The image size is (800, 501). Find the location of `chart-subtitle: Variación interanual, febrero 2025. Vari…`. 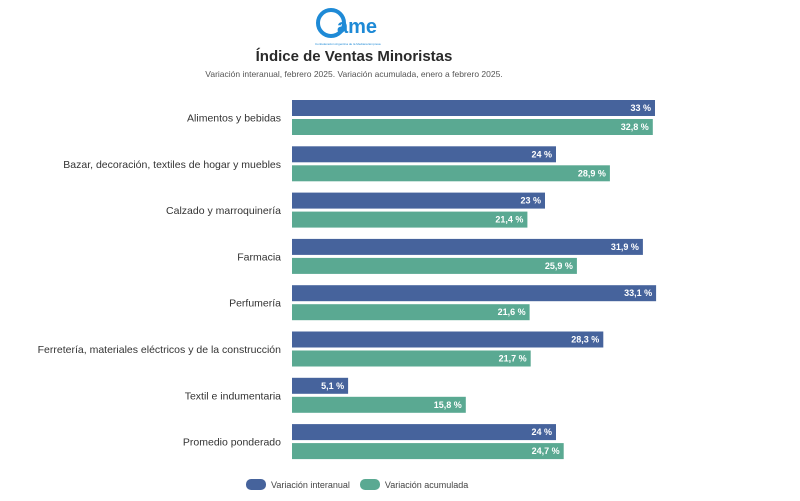

chart-subtitle: Variación interanual, febrero 2025. Vari… is located at coordinates (354, 74).